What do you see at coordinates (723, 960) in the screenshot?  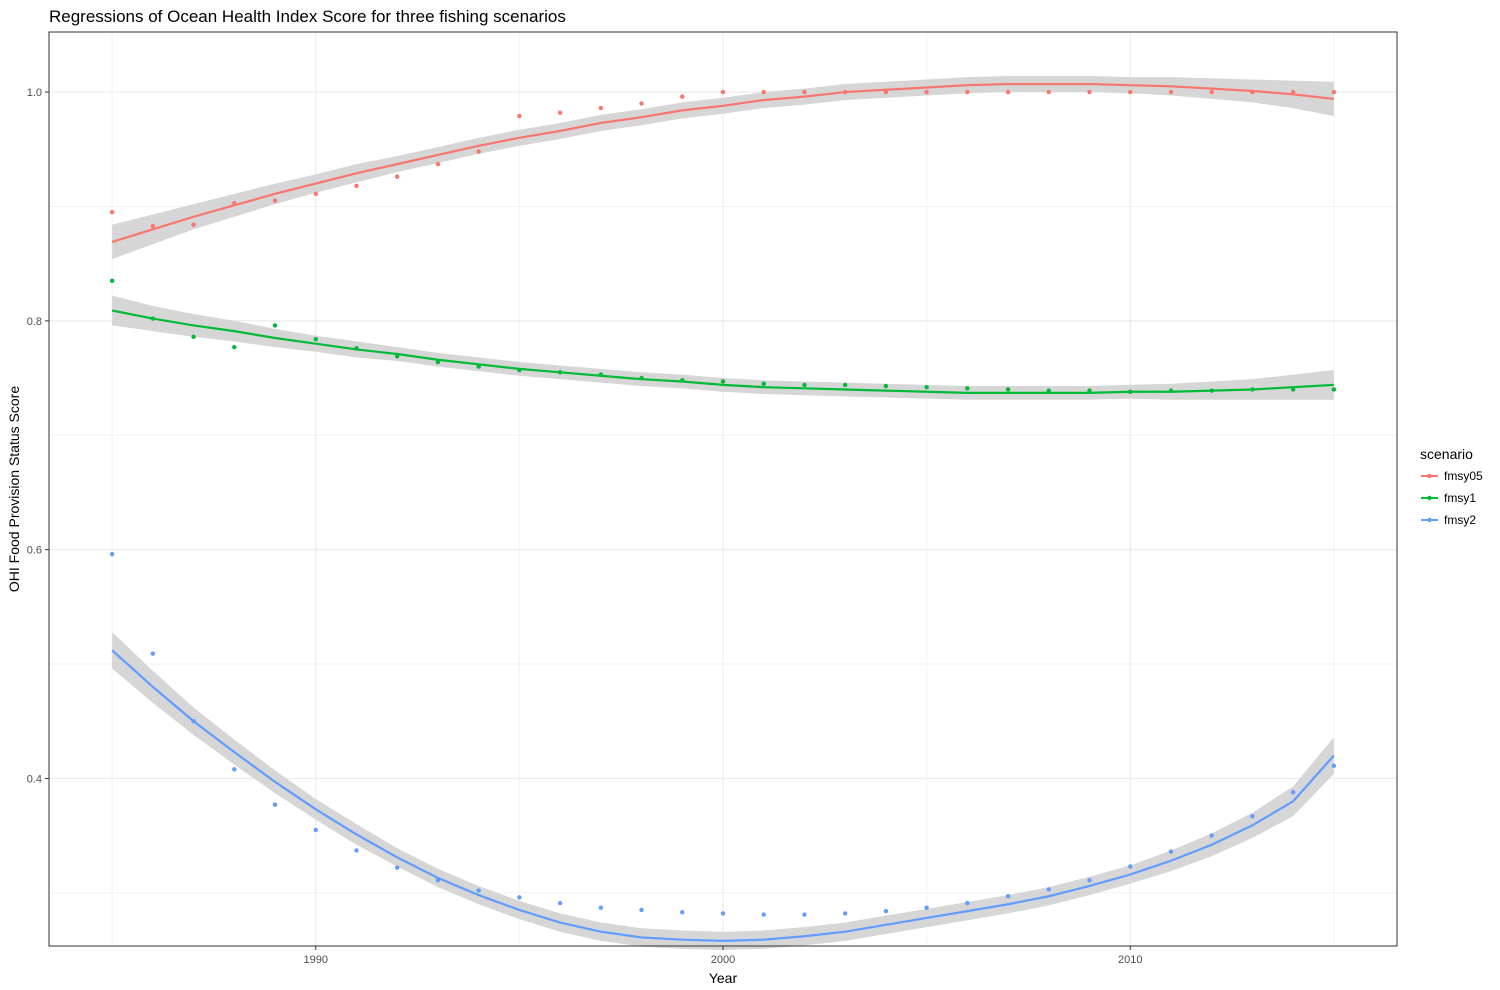 I see `x-tick-label: 2000` at bounding box center [723, 960].